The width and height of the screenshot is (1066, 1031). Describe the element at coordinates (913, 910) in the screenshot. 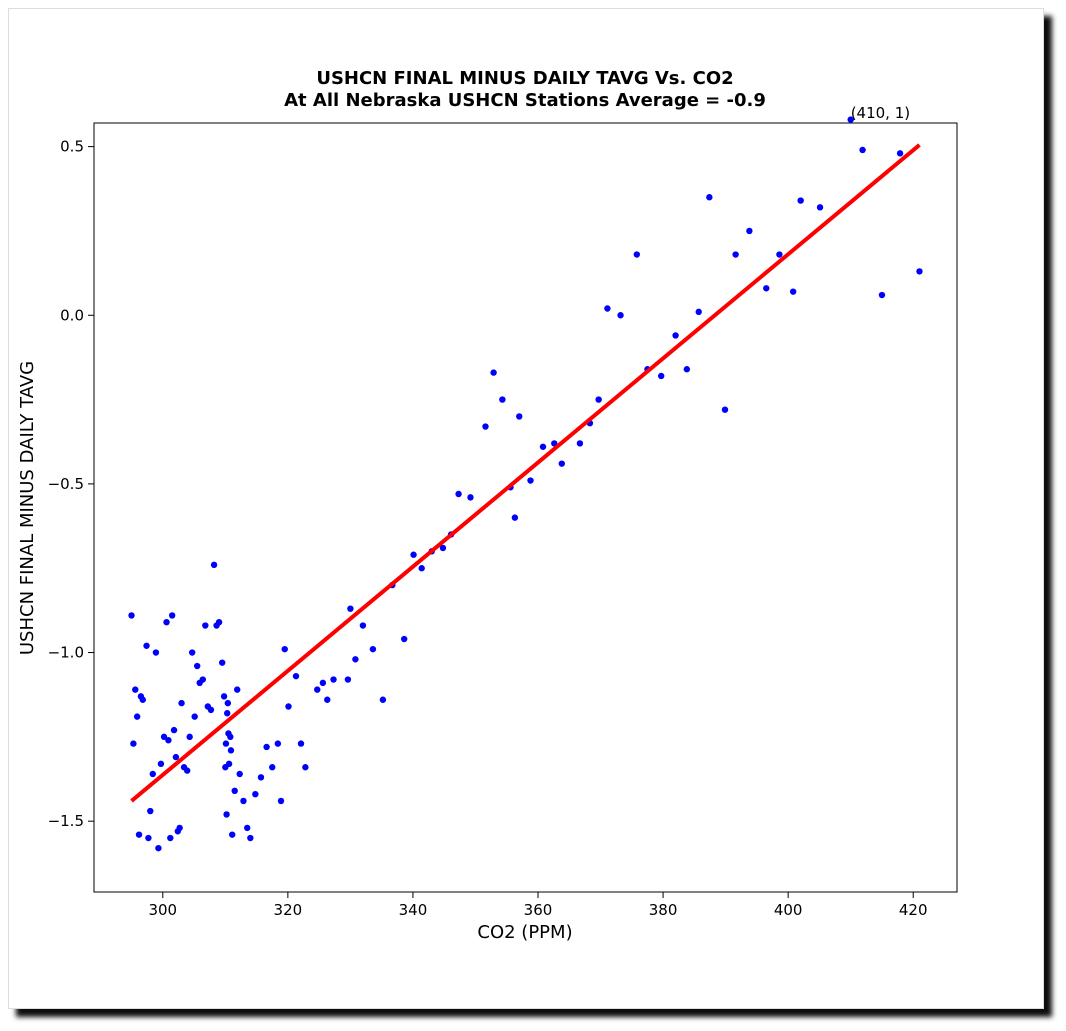

I see `x-tick-label: 420` at that location.